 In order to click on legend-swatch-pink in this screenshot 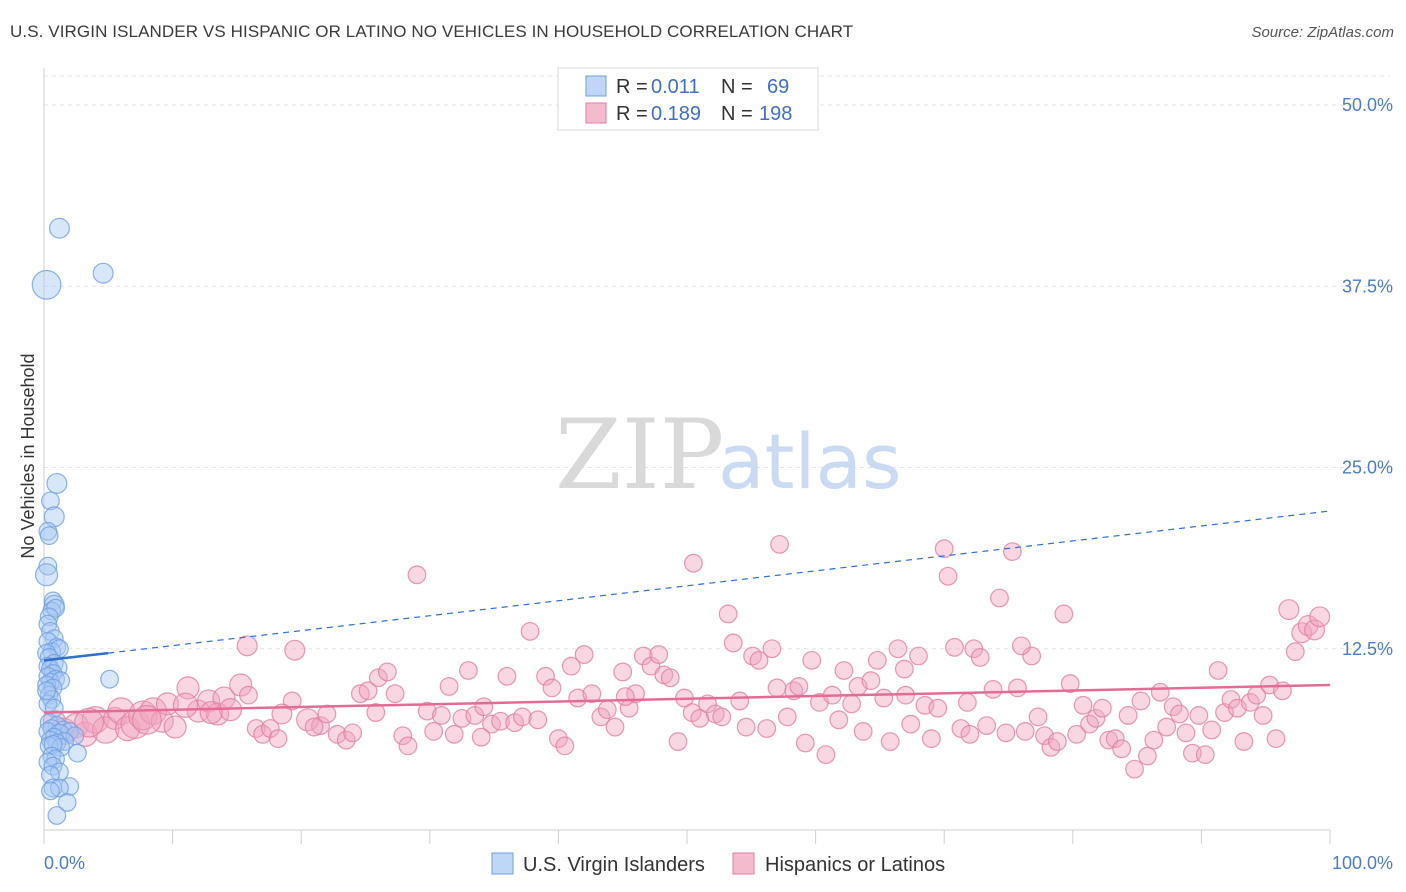, I will do `click(596, 113)`.